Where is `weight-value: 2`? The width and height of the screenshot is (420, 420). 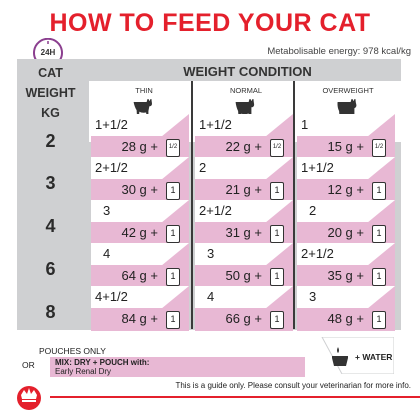
weight-value: 2 is located at coordinates (50, 141).